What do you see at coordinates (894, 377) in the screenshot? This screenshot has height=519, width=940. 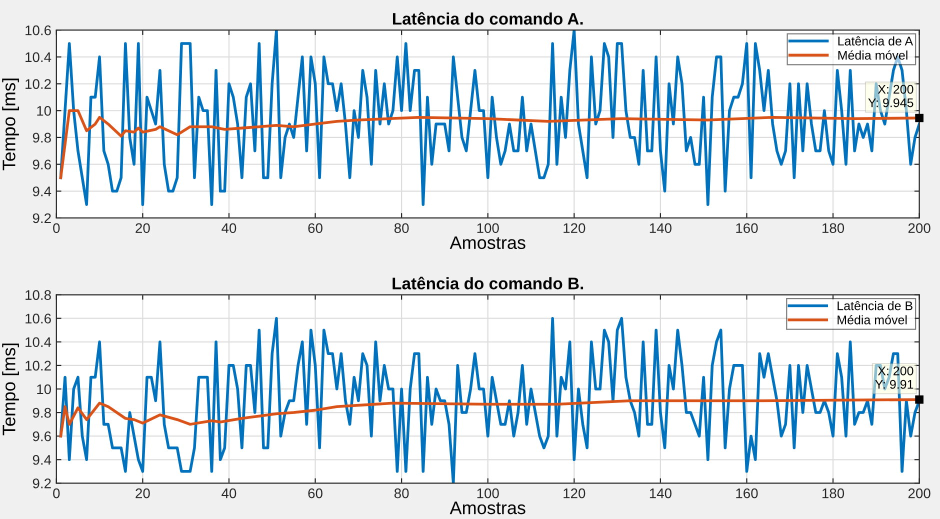 I see `annotation: X: 200 Y: 9.91` at bounding box center [894, 377].